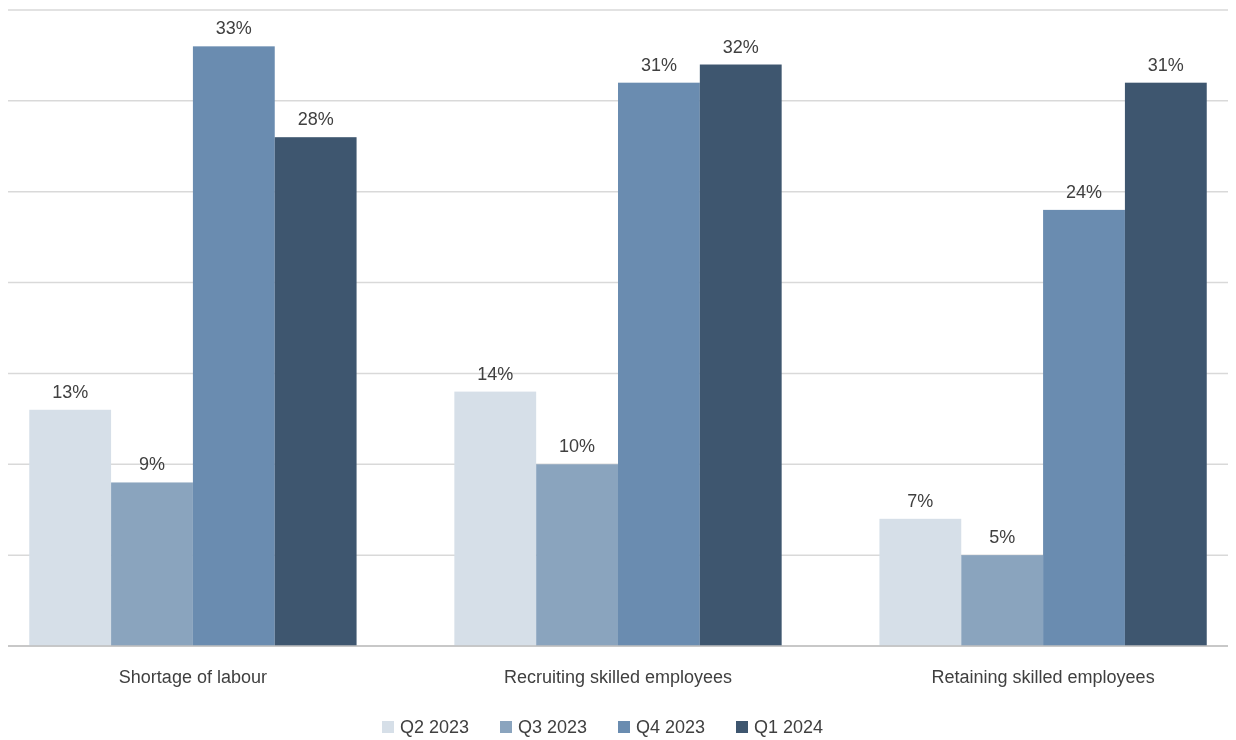 The width and height of the screenshot is (1236, 740). I want to click on data-label: 7%, so click(920, 500).